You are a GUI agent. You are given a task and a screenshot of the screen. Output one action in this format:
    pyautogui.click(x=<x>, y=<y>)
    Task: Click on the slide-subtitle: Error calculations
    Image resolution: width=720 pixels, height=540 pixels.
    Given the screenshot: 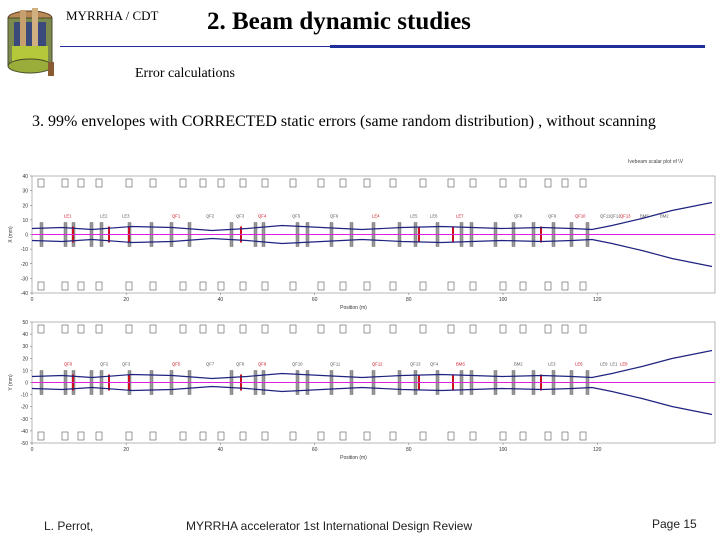 What is the action you would take?
    pyautogui.click(x=185, y=73)
    